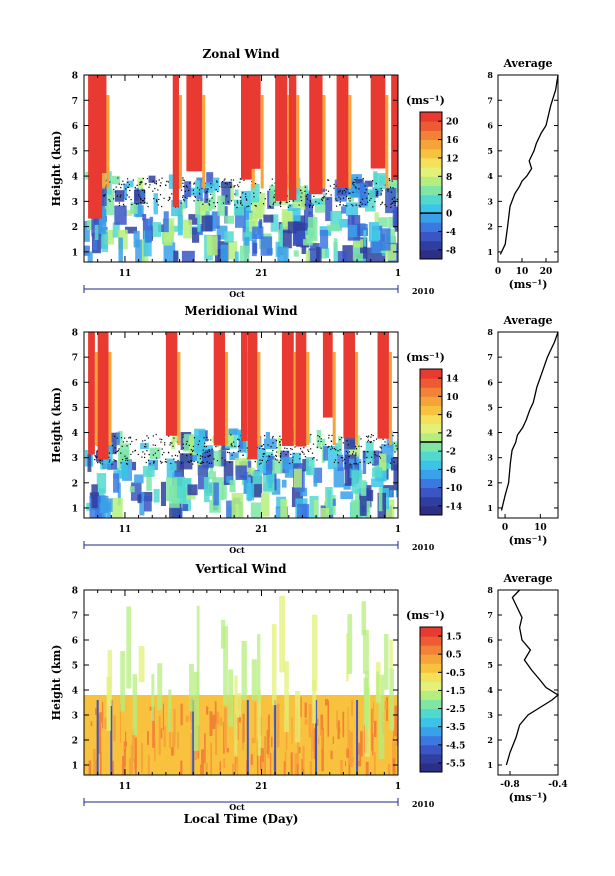 Image resolution: width=615 pixels, height=876 pixels. What do you see at coordinates (241, 685) in the screenshot?
I see `heatmap-field` at bounding box center [241, 685].